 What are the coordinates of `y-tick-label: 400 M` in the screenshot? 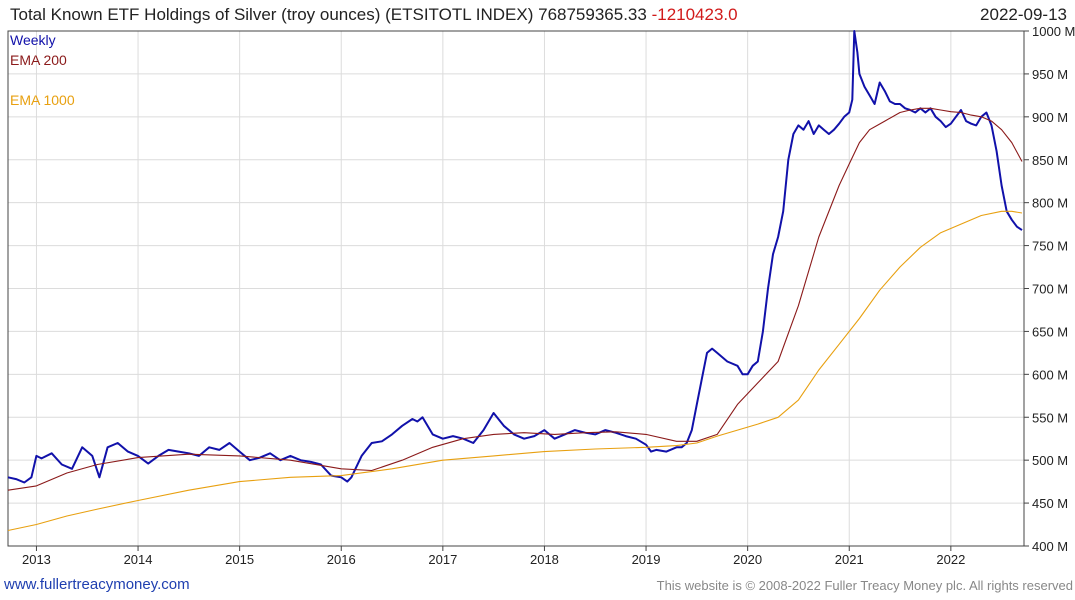 It's located at (1050, 546).